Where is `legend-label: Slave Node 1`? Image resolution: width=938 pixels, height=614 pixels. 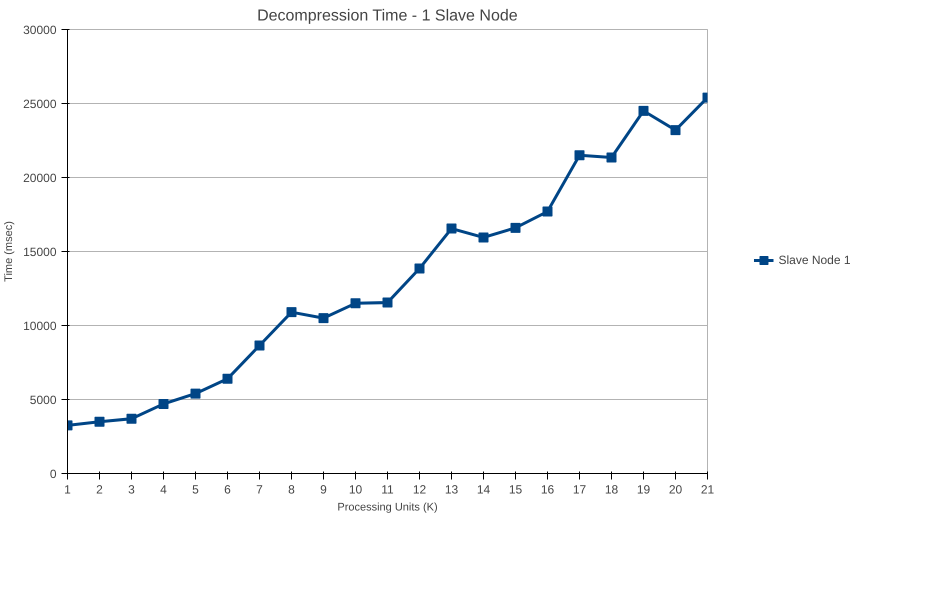 legend-label: Slave Node 1 is located at coordinates (814, 260).